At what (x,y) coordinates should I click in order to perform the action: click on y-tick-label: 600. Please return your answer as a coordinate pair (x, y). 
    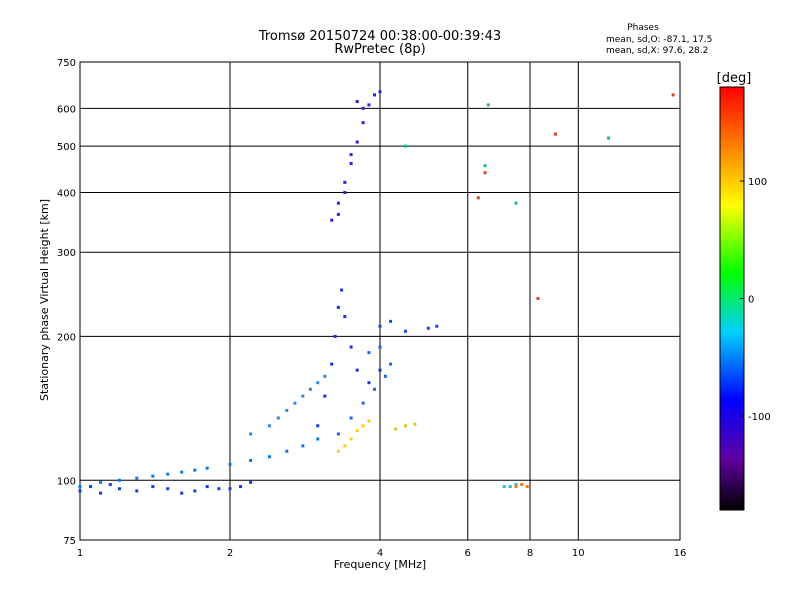
    Looking at the image, I should click on (66, 109).